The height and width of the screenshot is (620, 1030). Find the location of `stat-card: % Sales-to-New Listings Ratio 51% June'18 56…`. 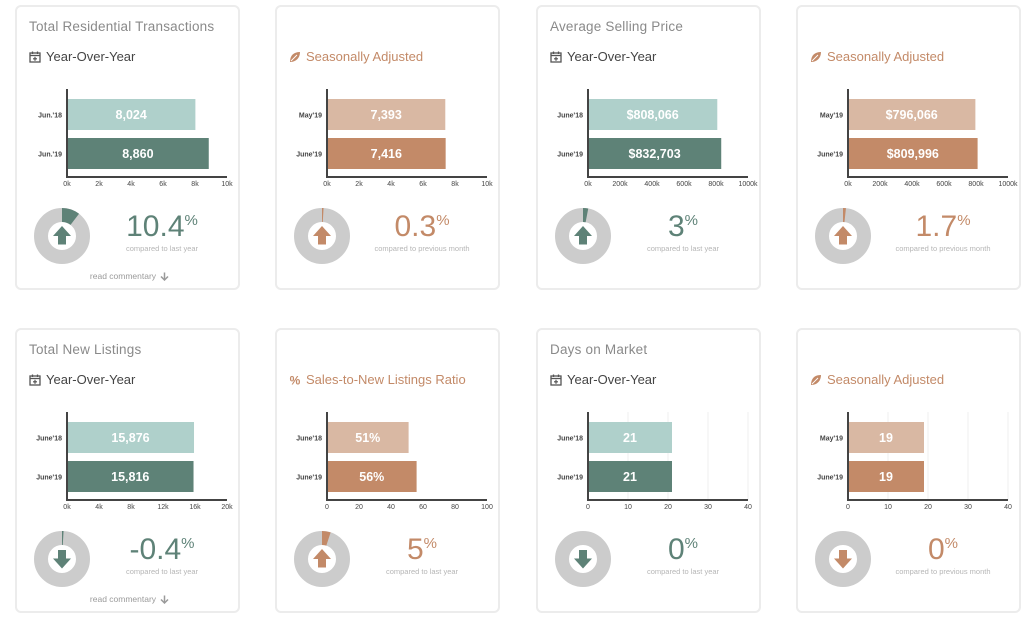

stat-card: % Sales-to-New Listings Ratio 51% June'18 56… is located at coordinates (387, 470).